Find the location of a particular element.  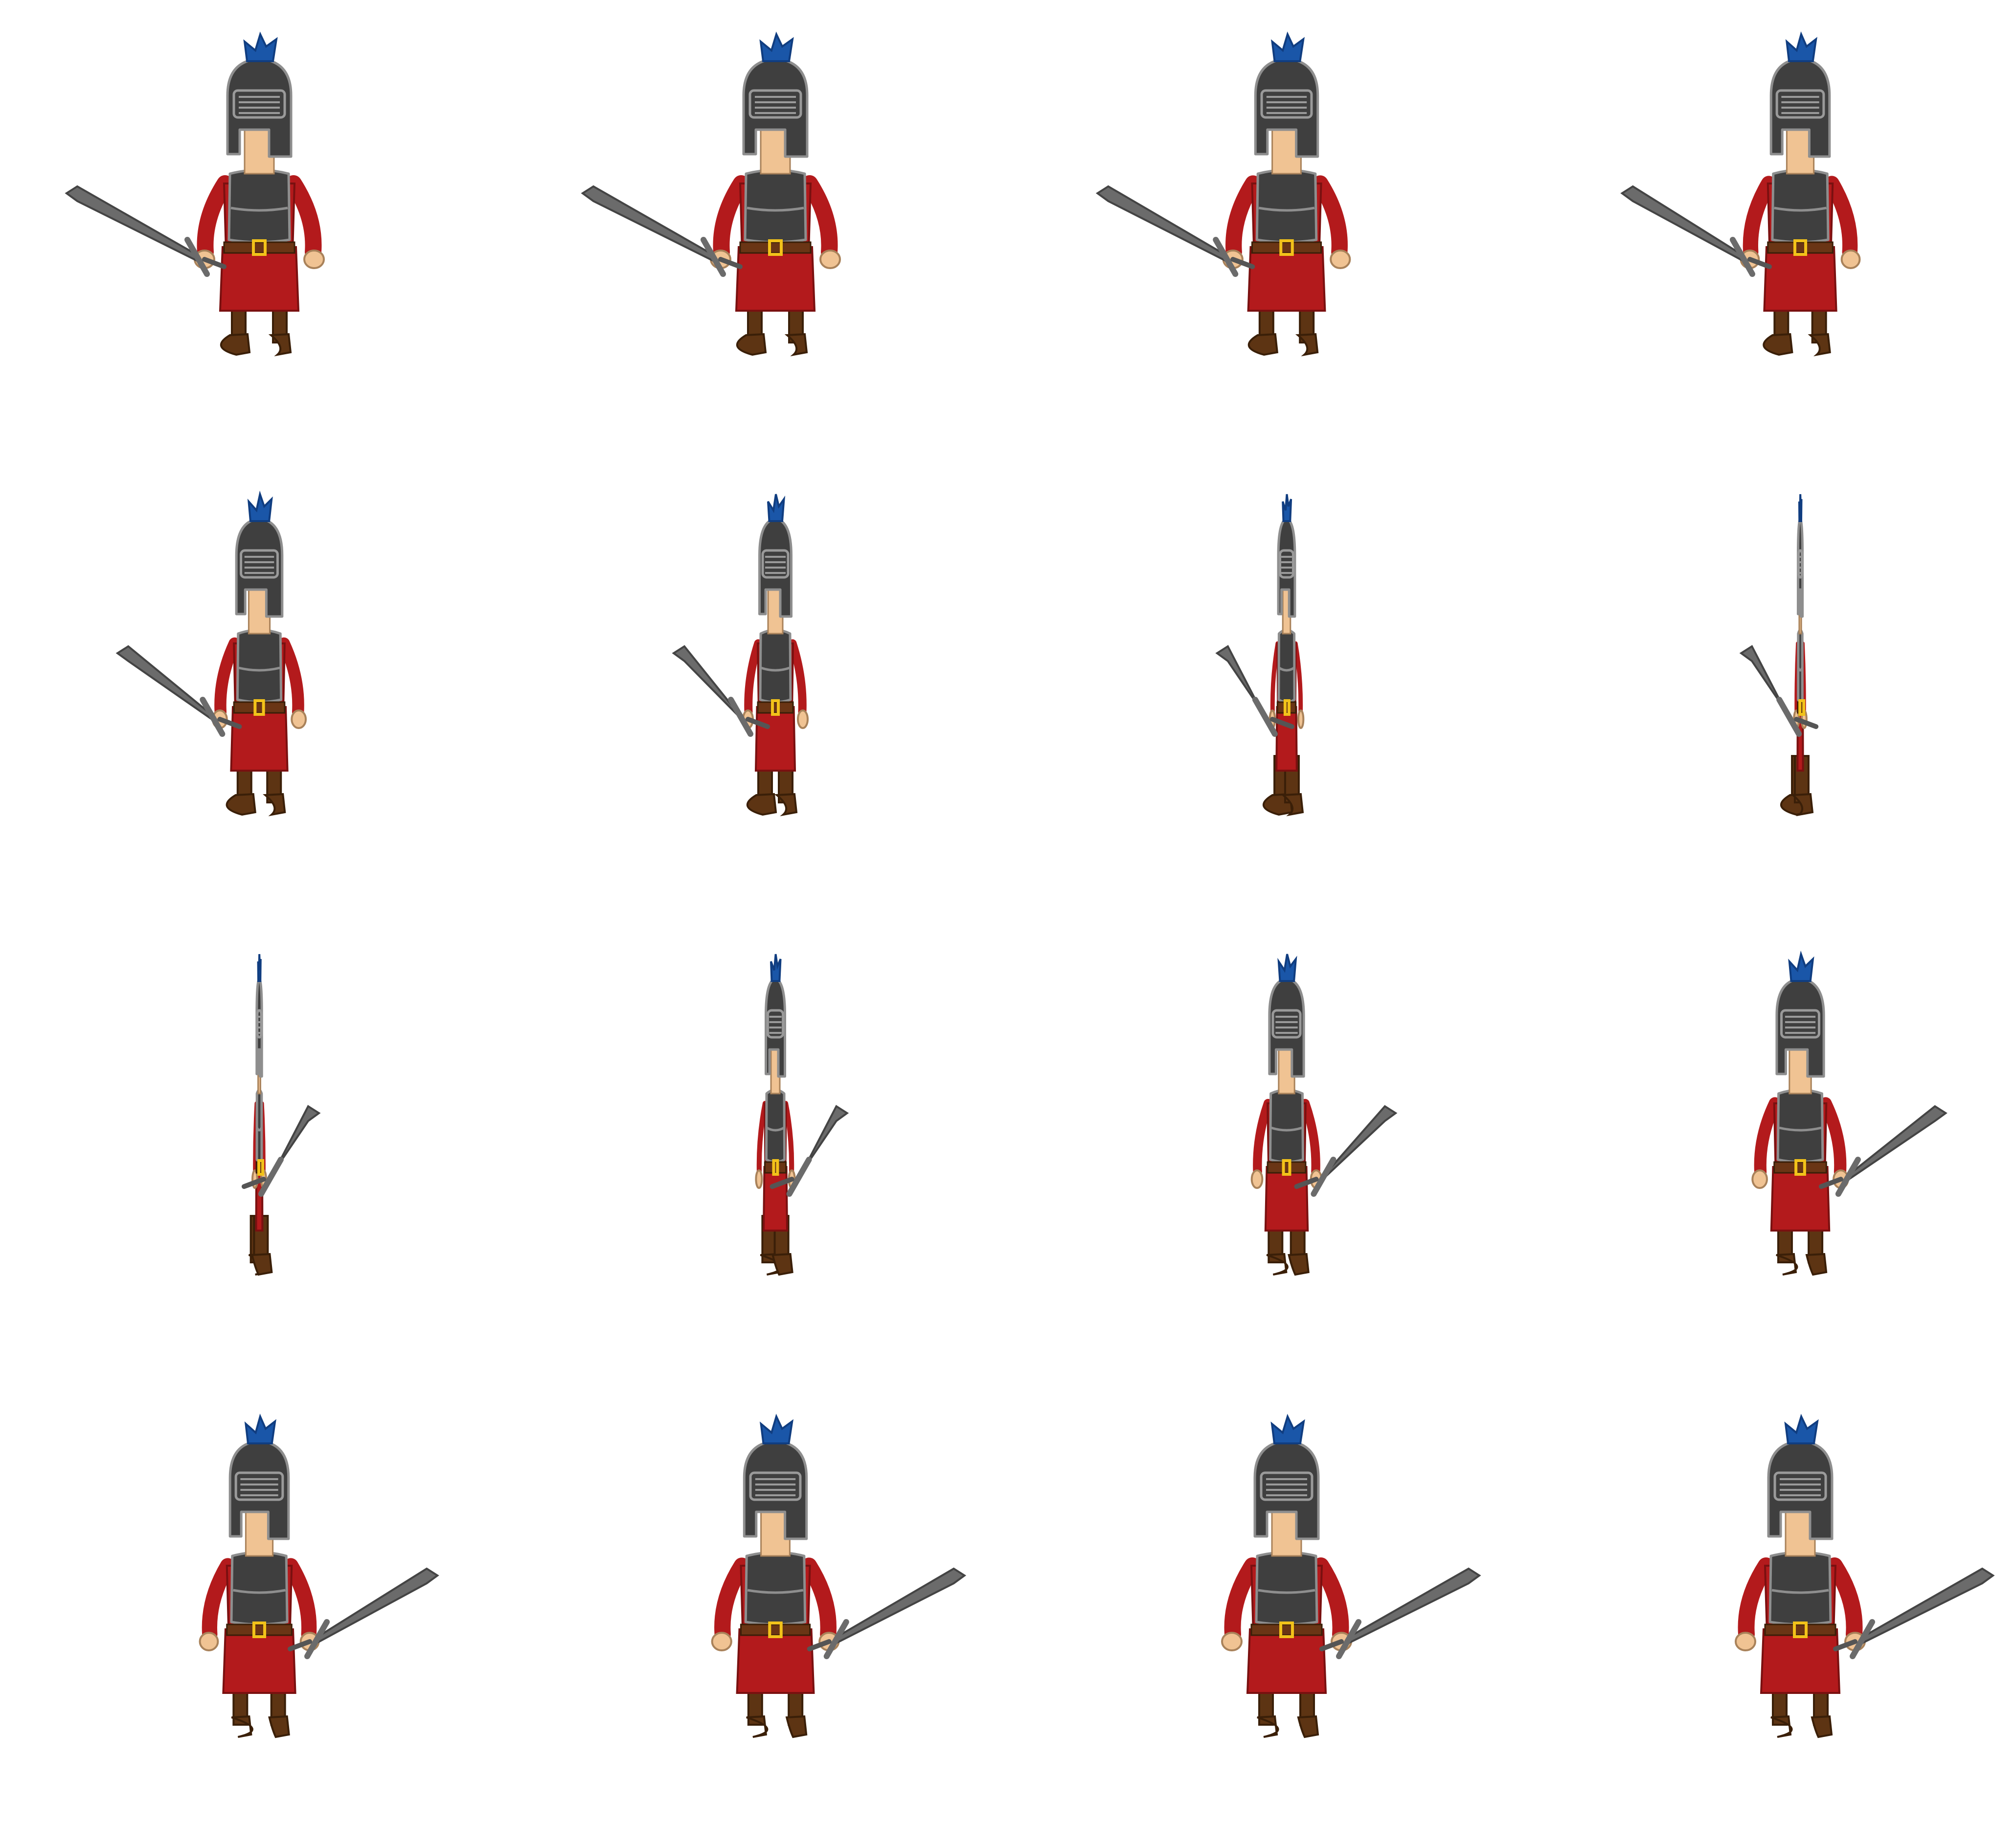

boots is located at coordinates (772, 326).